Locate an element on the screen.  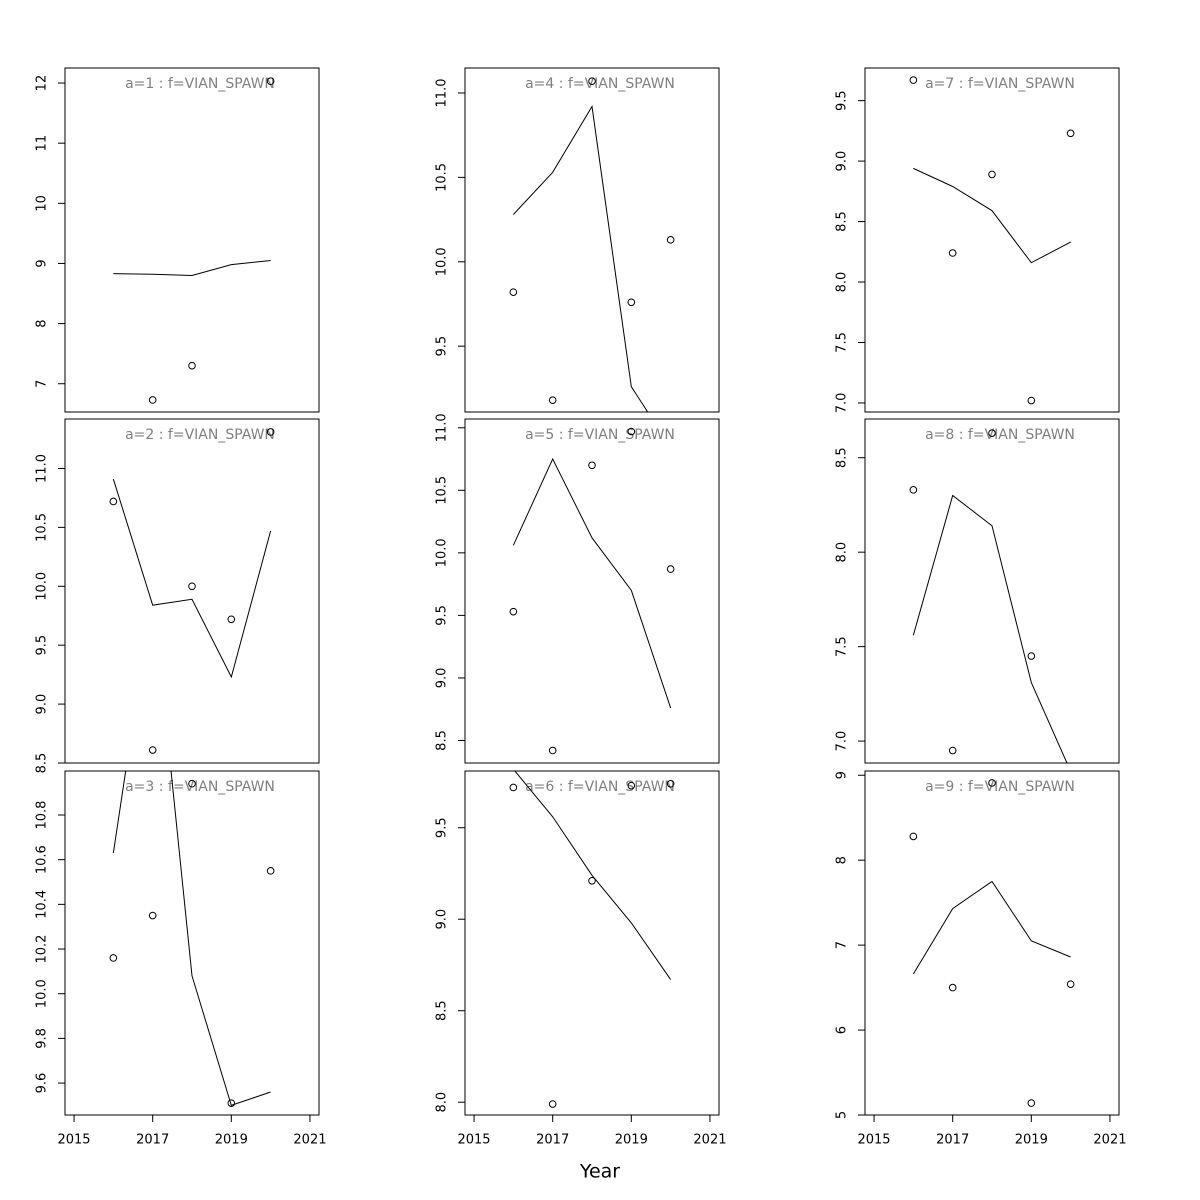
y-tick-label: 12 is located at coordinates (42, 83).